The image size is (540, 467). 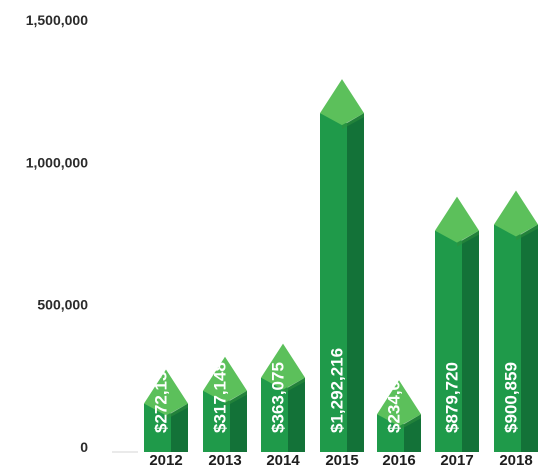 What do you see at coordinates (57, 20) in the screenshot?
I see `y-tick-label: 1,500,000` at bounding box center [57, 20].